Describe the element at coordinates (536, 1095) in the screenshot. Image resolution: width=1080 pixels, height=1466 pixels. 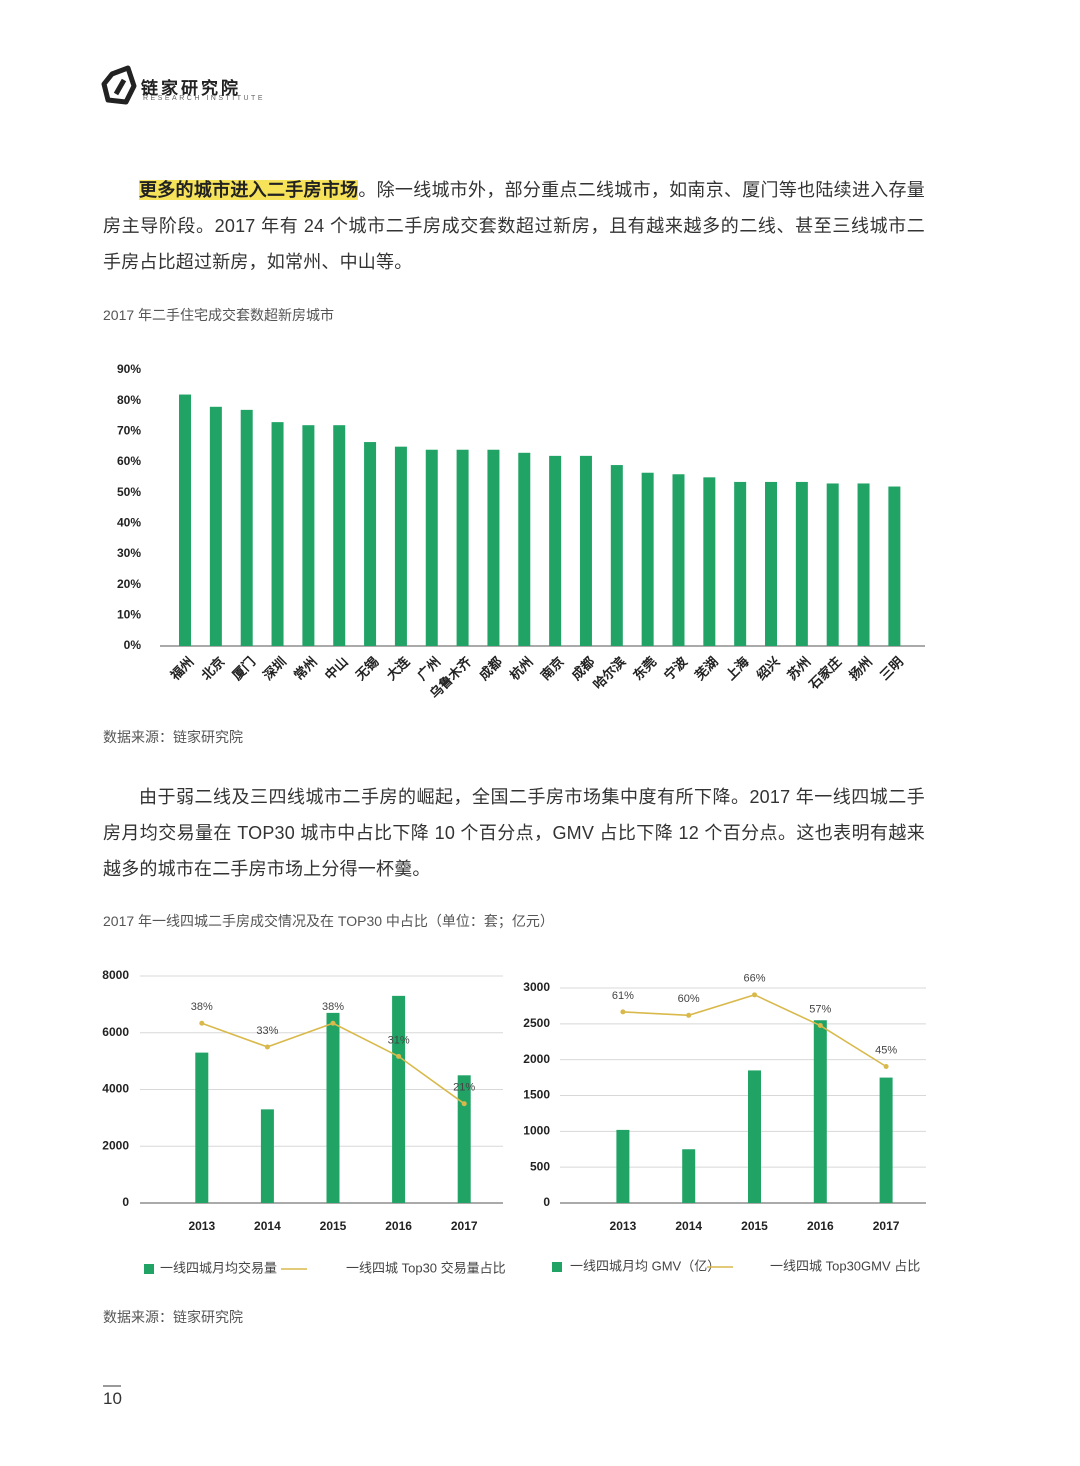
I see `y-tick-label: 1500` at that location.